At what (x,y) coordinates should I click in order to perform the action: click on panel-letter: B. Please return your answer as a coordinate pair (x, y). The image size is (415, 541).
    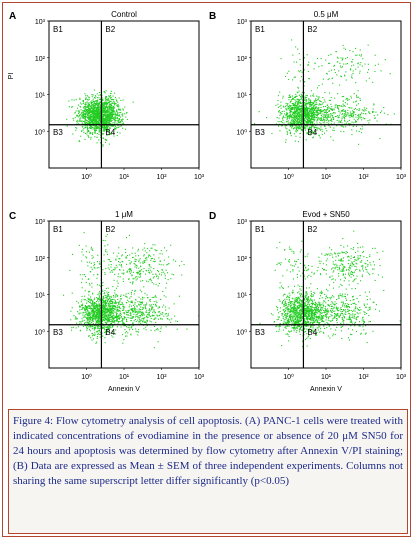
    Looking at the image, I should click on (212, 16).